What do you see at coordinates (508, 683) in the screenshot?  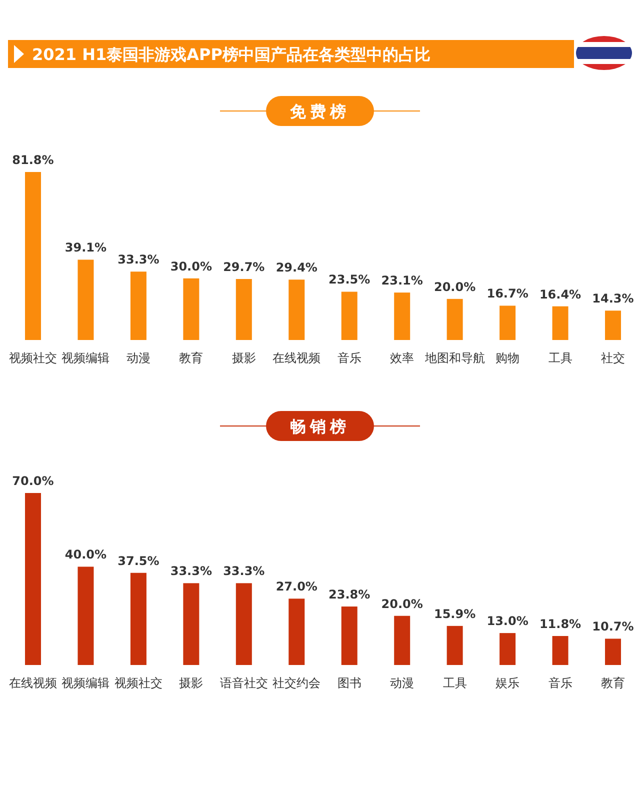 I see `x-tick-label: 娱乐` at bounding box center [508, 683].